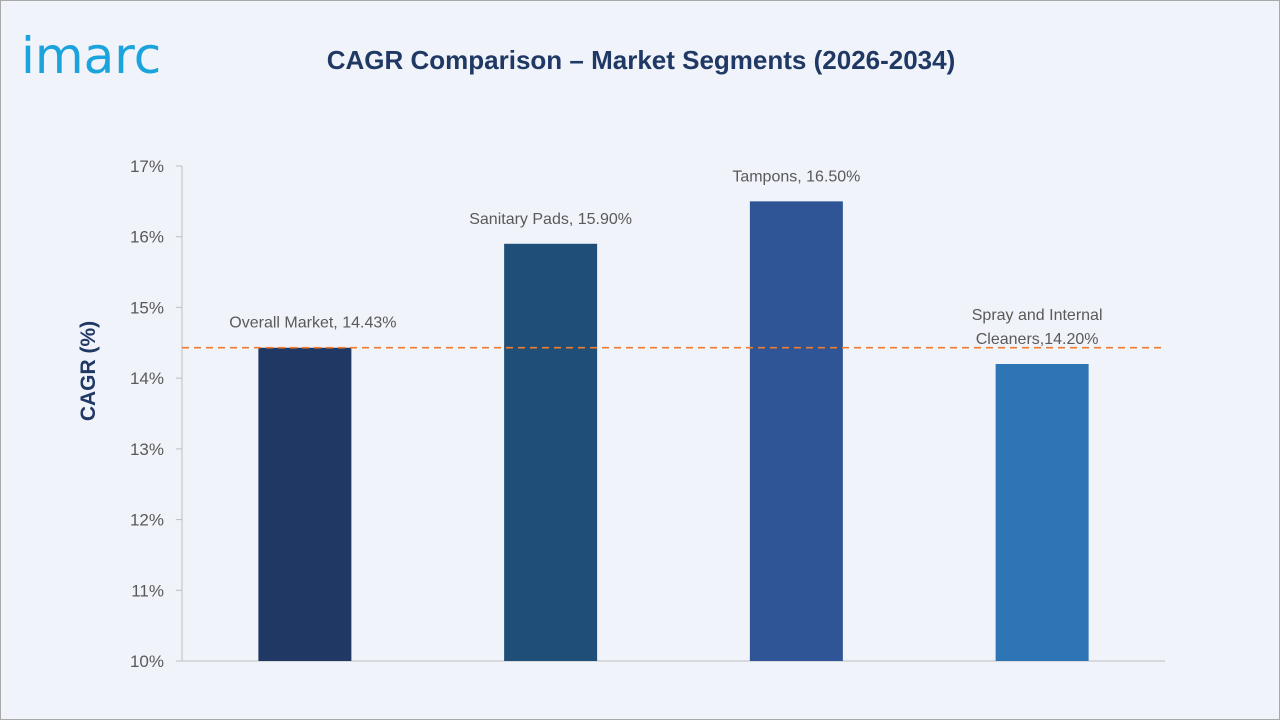 The image size is (1280, 720). What do you see at coordinates (1037, 339) in the screenshot?
I see `data-label: Cleaners,14.20%` at bounding box center [1037, 339].